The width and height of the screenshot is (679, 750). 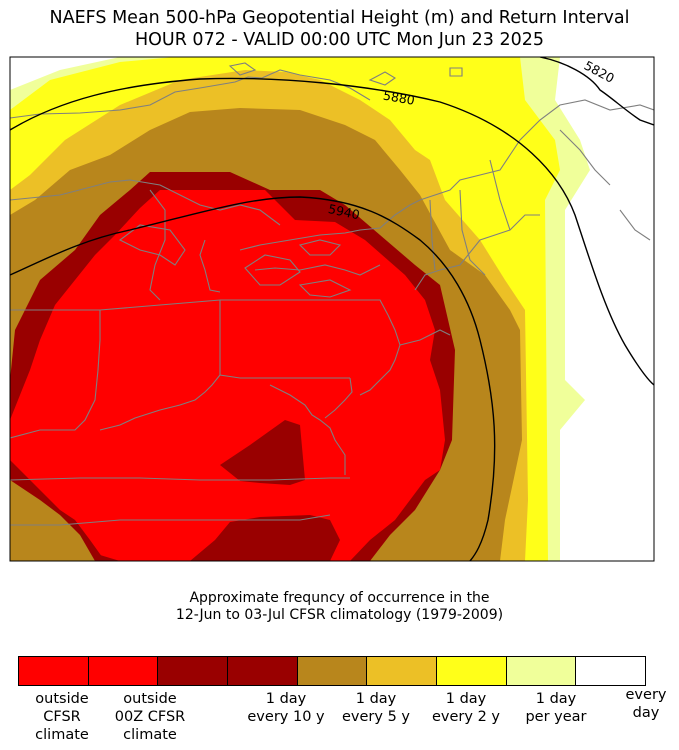 What do you see at coordinates (344, 211) in the screenshot?
I see `contour-label-5940: 5940` at bounding box center [344, 211].